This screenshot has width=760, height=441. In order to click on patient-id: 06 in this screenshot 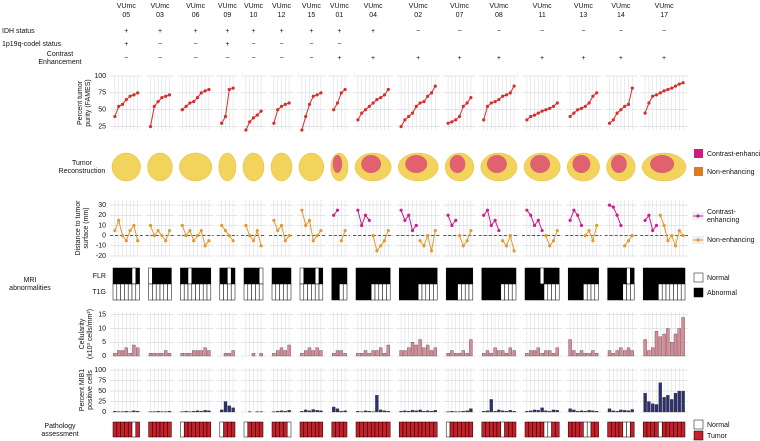, I will do `click(196, 15)`.